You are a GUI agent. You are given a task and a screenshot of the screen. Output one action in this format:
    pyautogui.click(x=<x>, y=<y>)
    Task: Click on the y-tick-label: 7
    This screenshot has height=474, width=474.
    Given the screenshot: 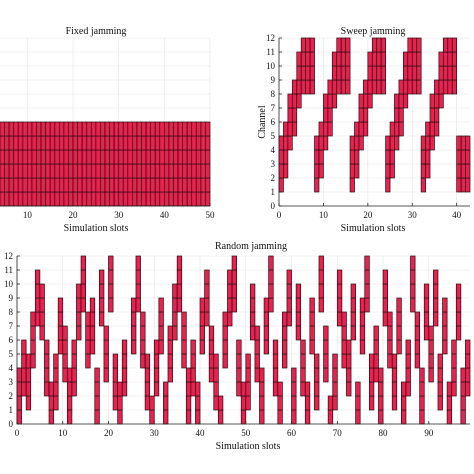 What is the action you would take?
    pyautogui.click(x=11, y=326)
    